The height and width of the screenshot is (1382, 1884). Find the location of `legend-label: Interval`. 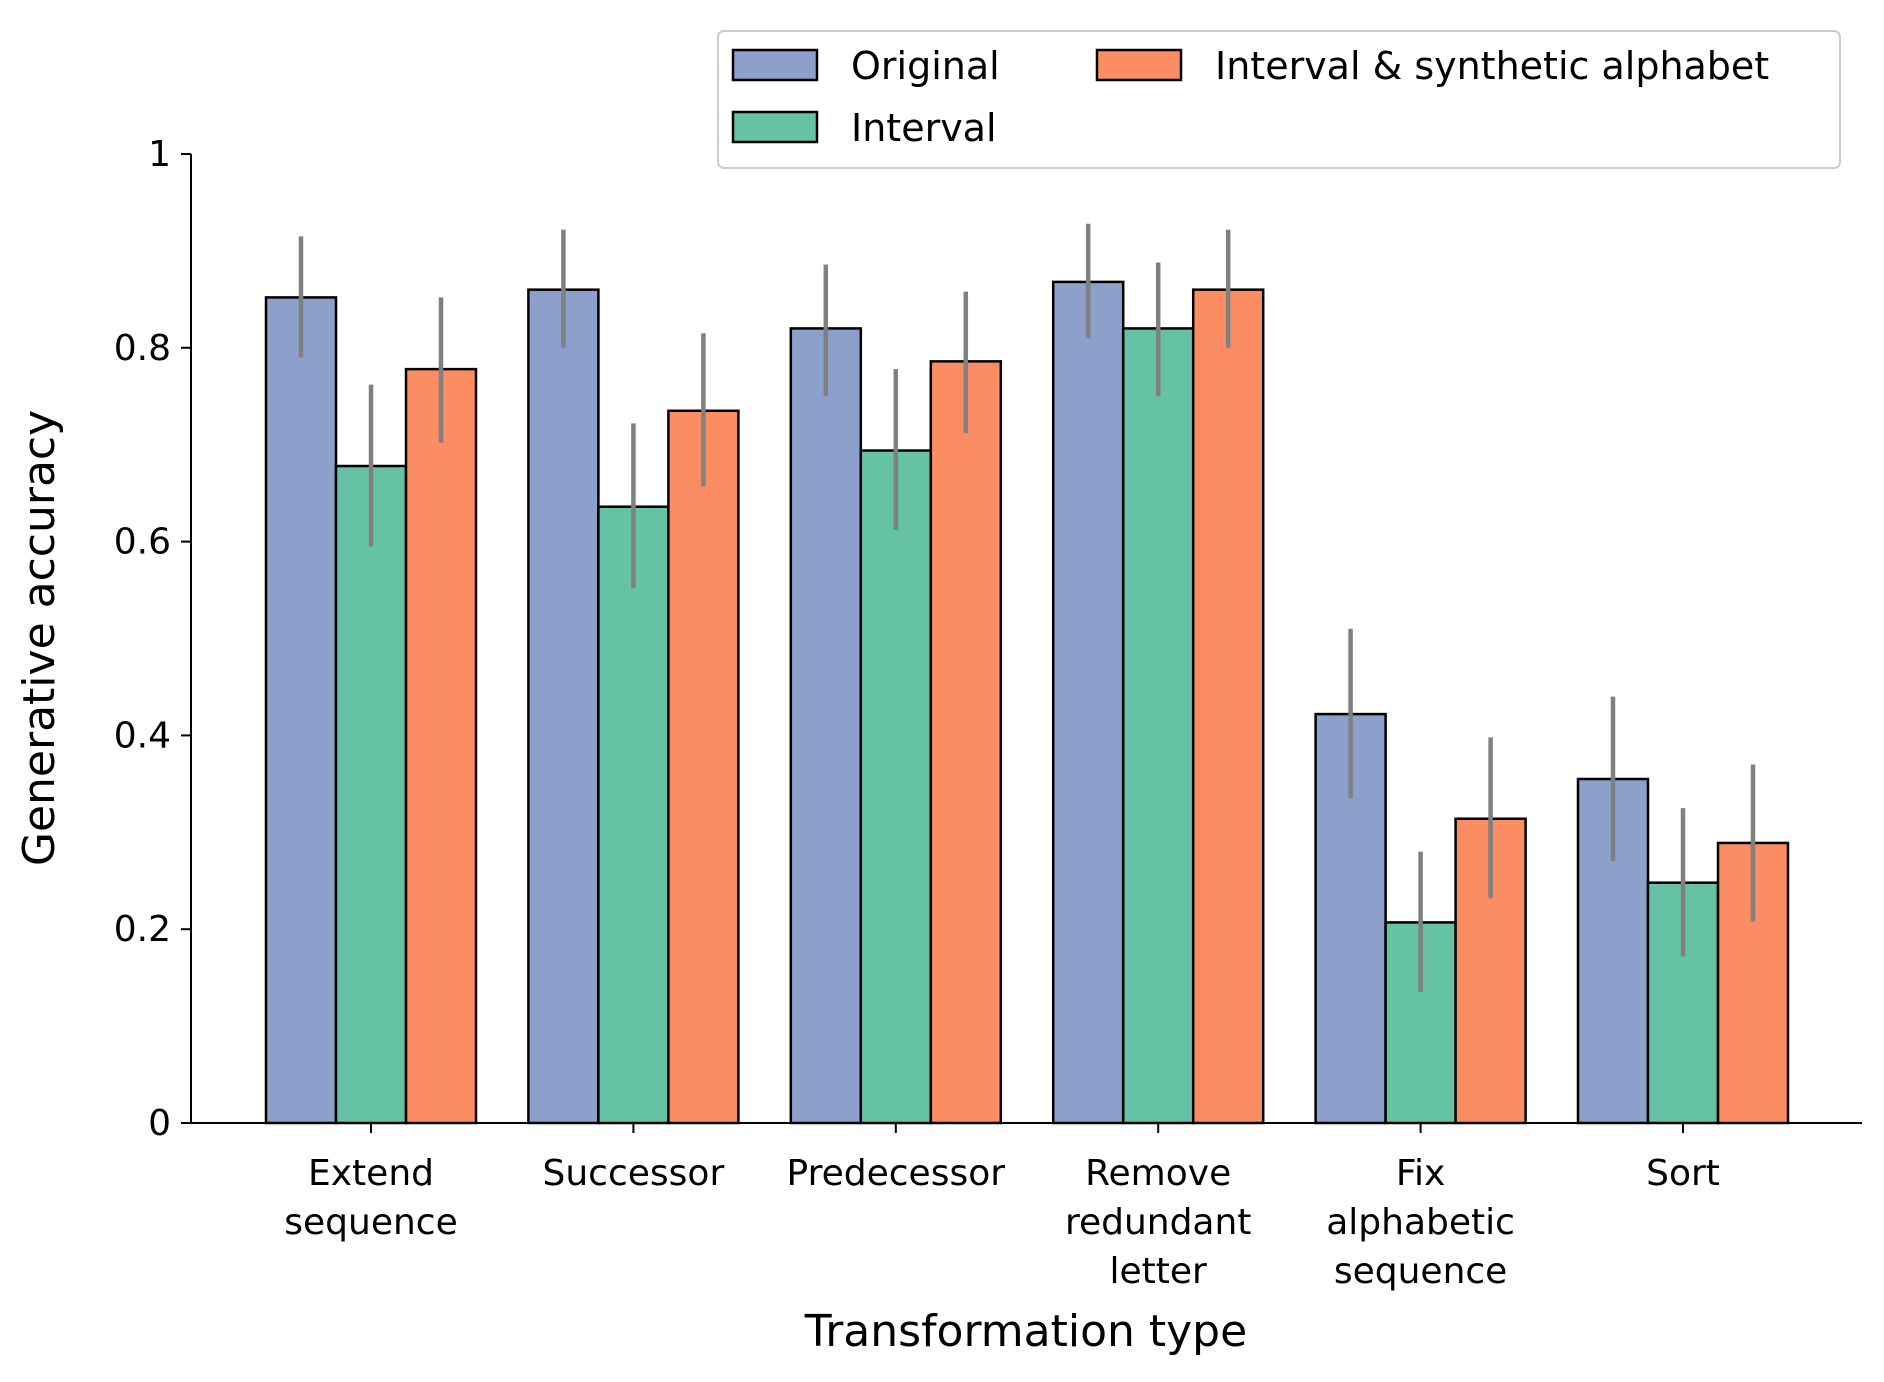

legend-label: Interval is located at coordinates (924, 128).